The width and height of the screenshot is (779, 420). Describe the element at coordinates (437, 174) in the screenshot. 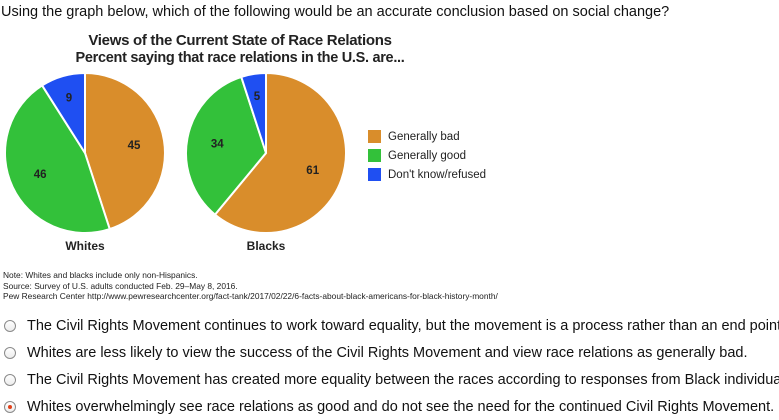

I see `legend-label: Don't know/refused` at that location.